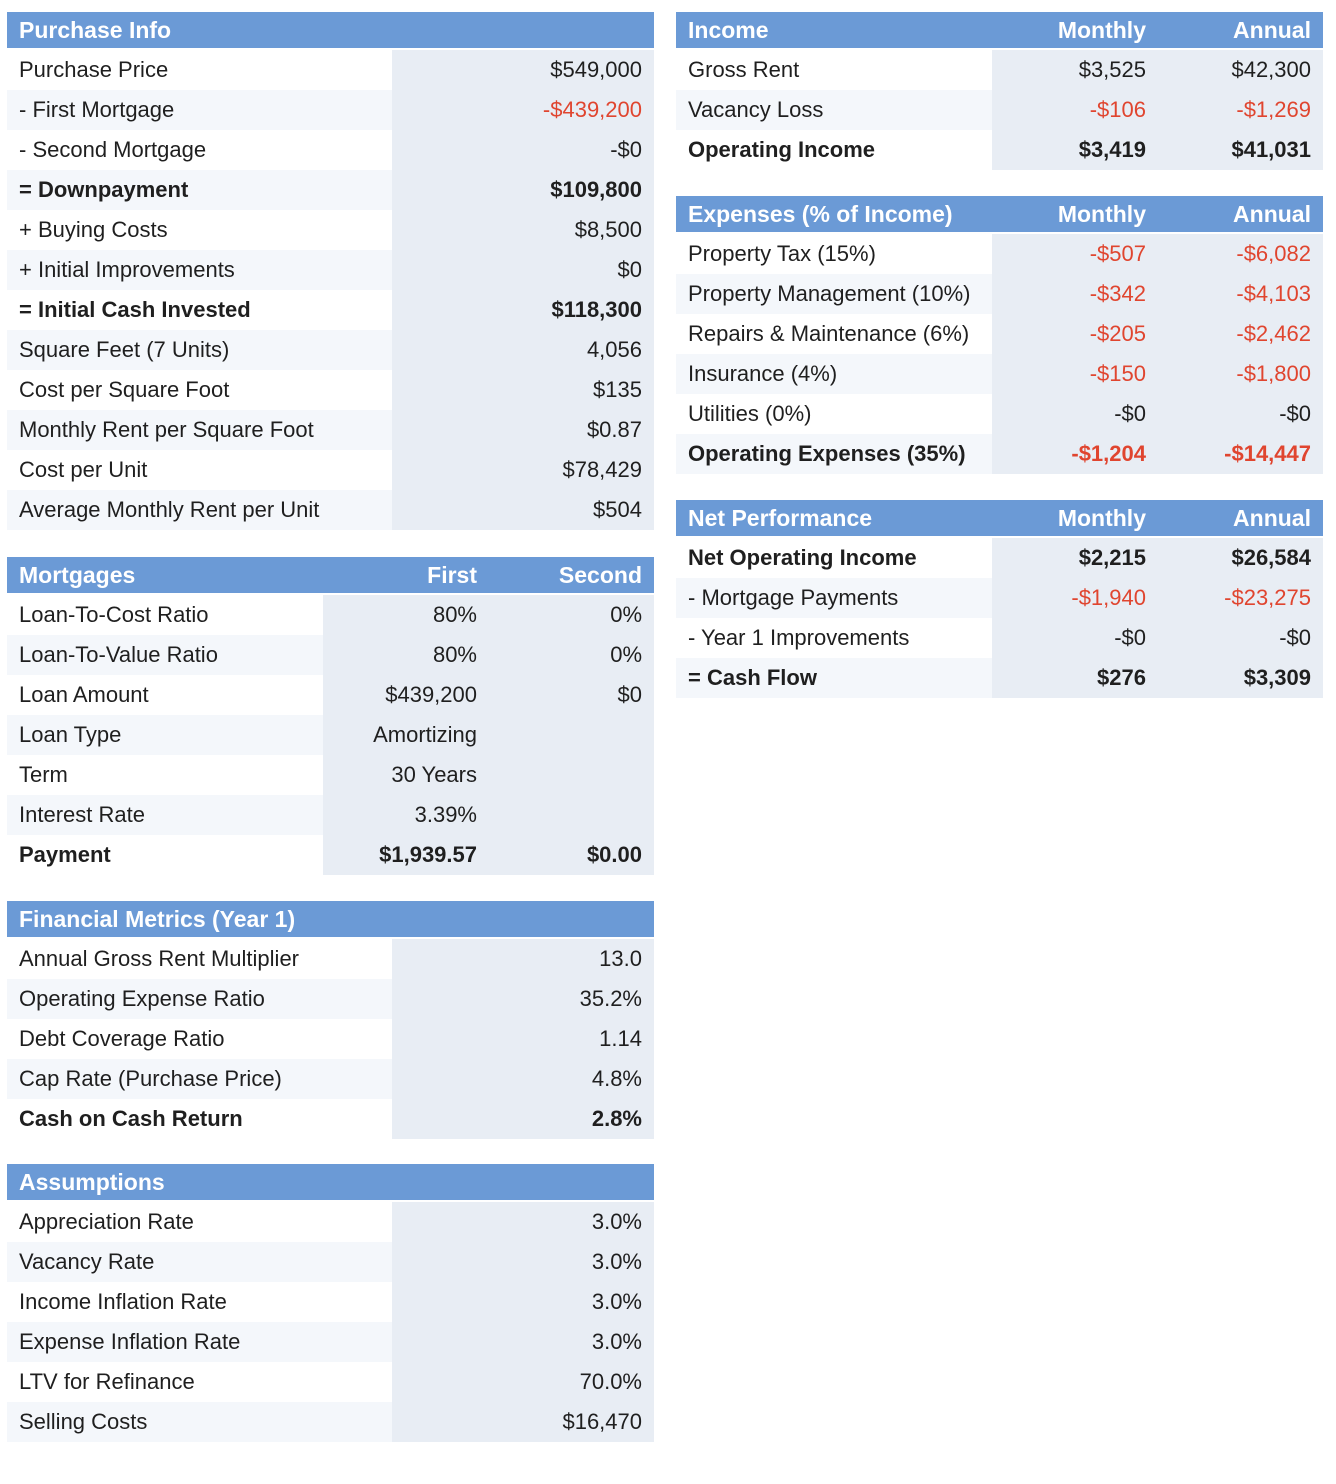 Image resolution: width=1336 pixels, height=1484 pixels. I want to click on table-row: = Initial Cash Invested $118,300, so click(330, 310).